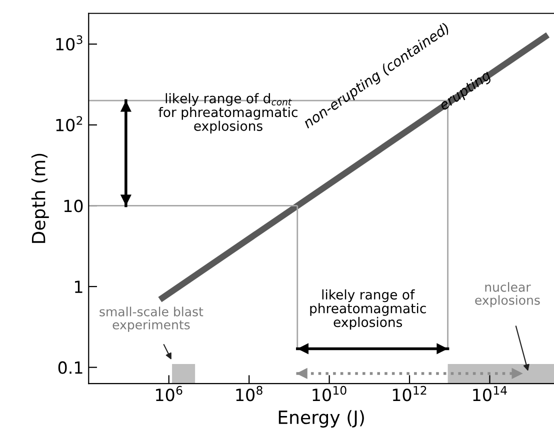 Image resolution: width=554 pixels, height=446 pixels. I want to click on y-tick-label: 10$^{3}$, so click(69, 43).